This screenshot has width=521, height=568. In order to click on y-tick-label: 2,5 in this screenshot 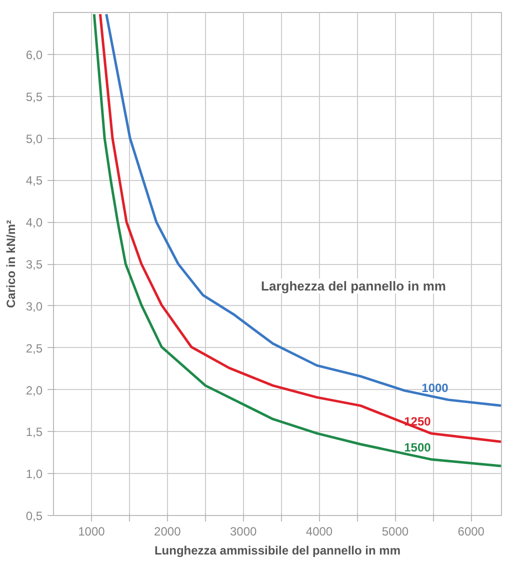, I will do `click(34, 348)`.